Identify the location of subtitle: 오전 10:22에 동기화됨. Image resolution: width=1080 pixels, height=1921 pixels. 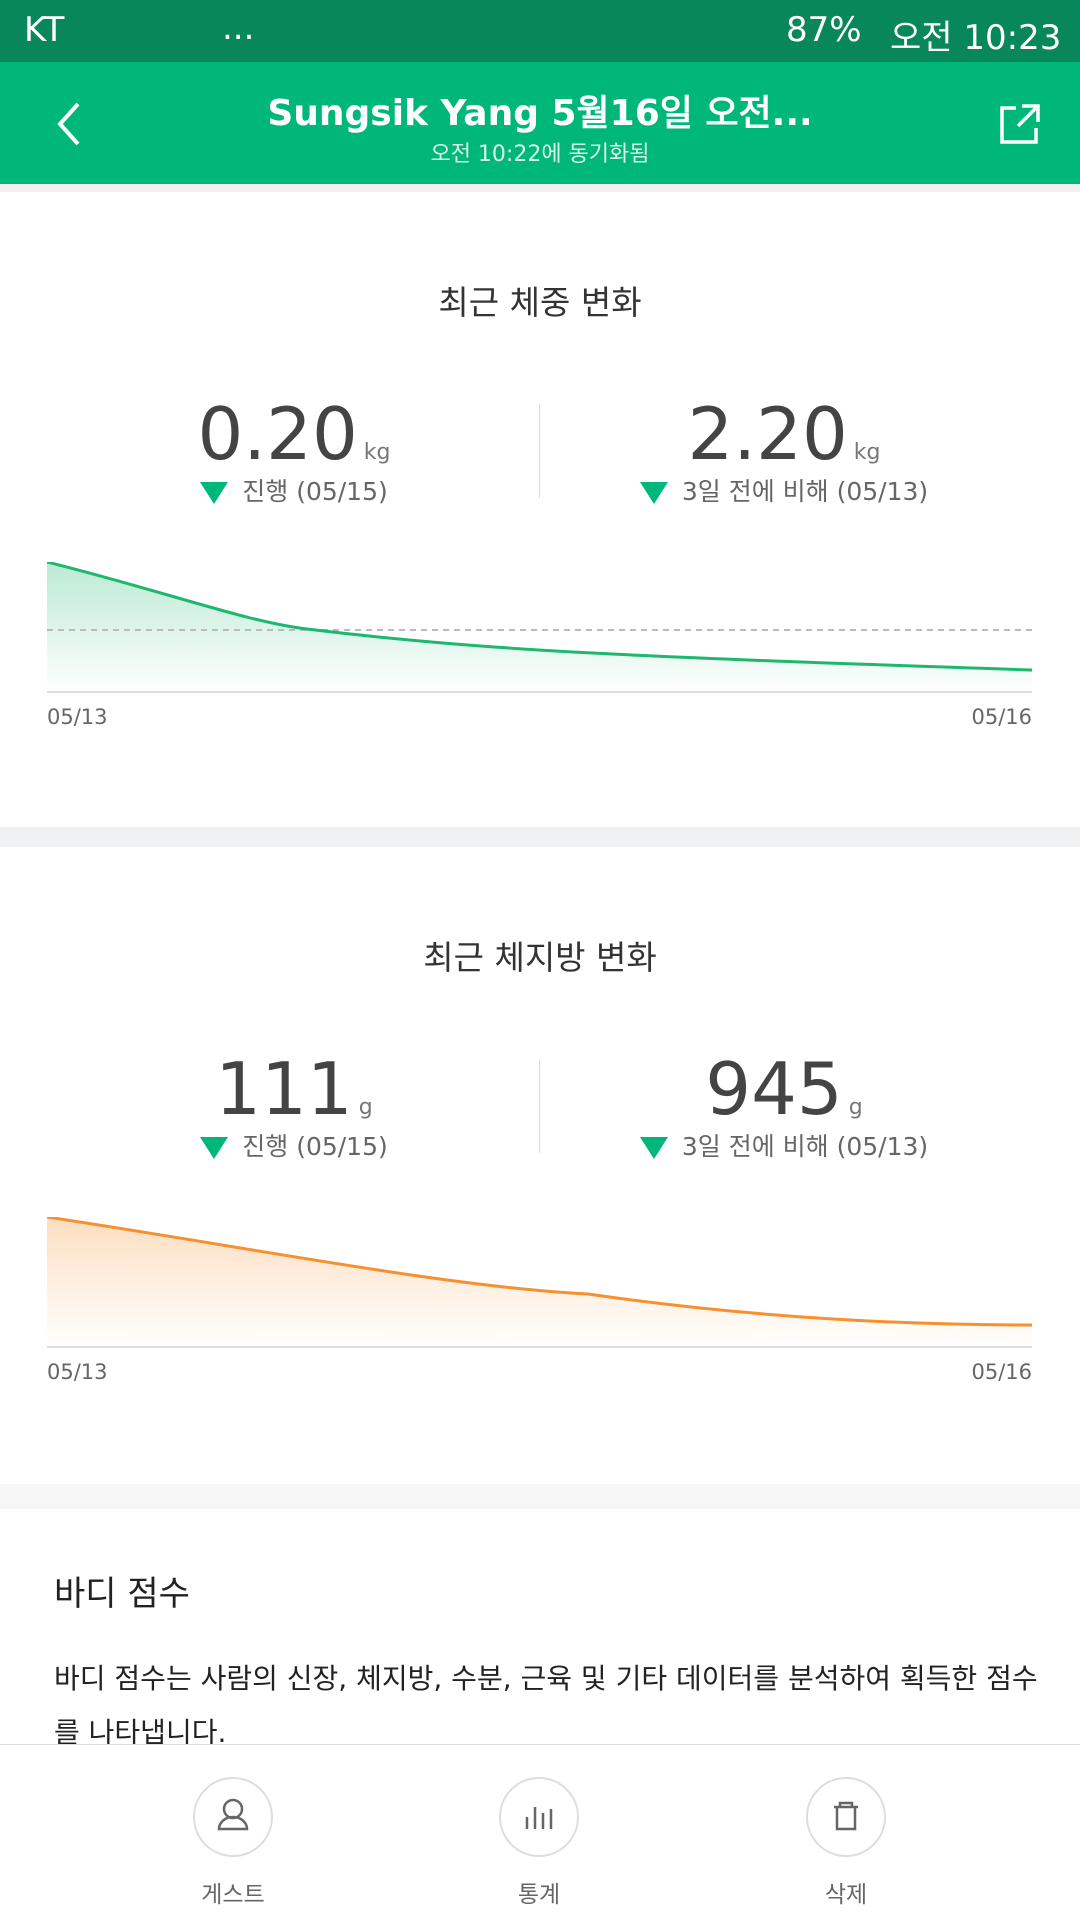
(540, 154).